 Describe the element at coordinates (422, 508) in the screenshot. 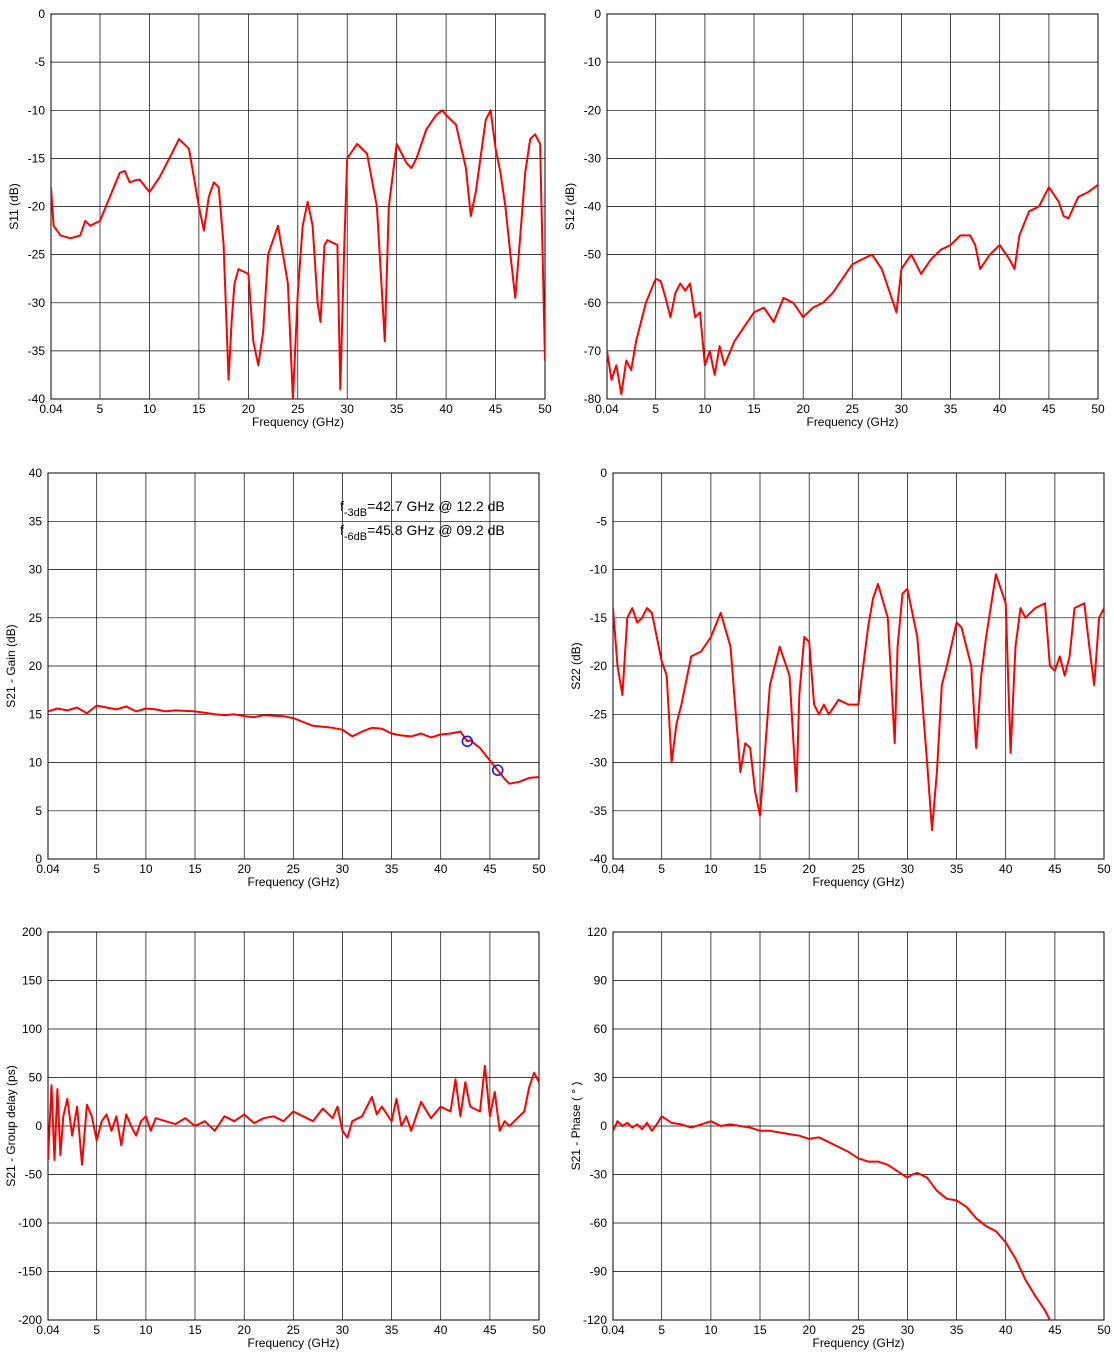

I see `cutoff-annotation-f-3db: f-3dB=42.7 GHz @ 12.2 dB` at that location.